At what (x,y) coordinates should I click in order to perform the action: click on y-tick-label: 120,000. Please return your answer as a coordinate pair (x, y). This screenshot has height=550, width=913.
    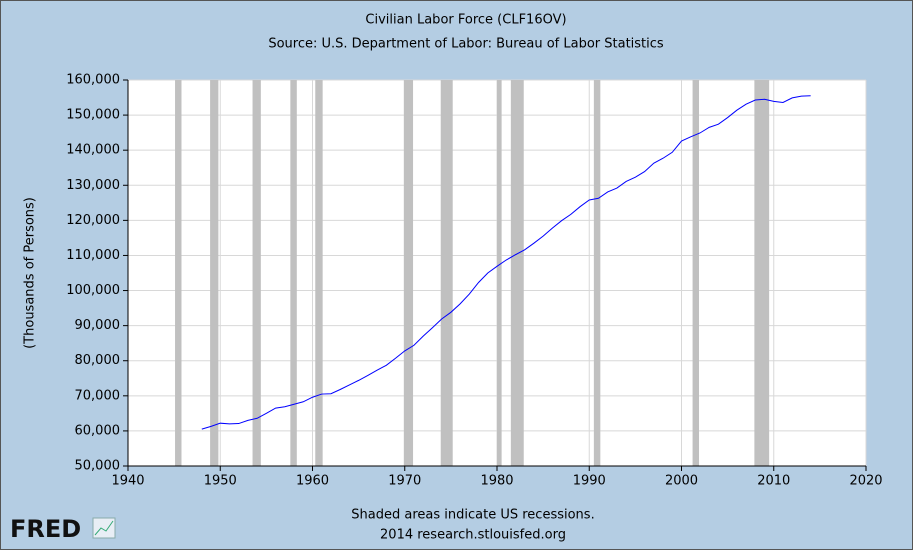
    Looking at the image, I should click on (93, 220).